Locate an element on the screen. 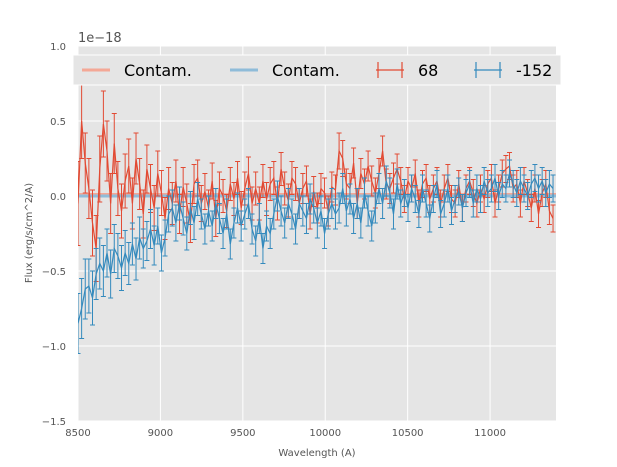 Image resolution: width=617 pixels, height=467 pixels. legend: Contam. Contam. 68 -152 is located at coordinates (317, 70).